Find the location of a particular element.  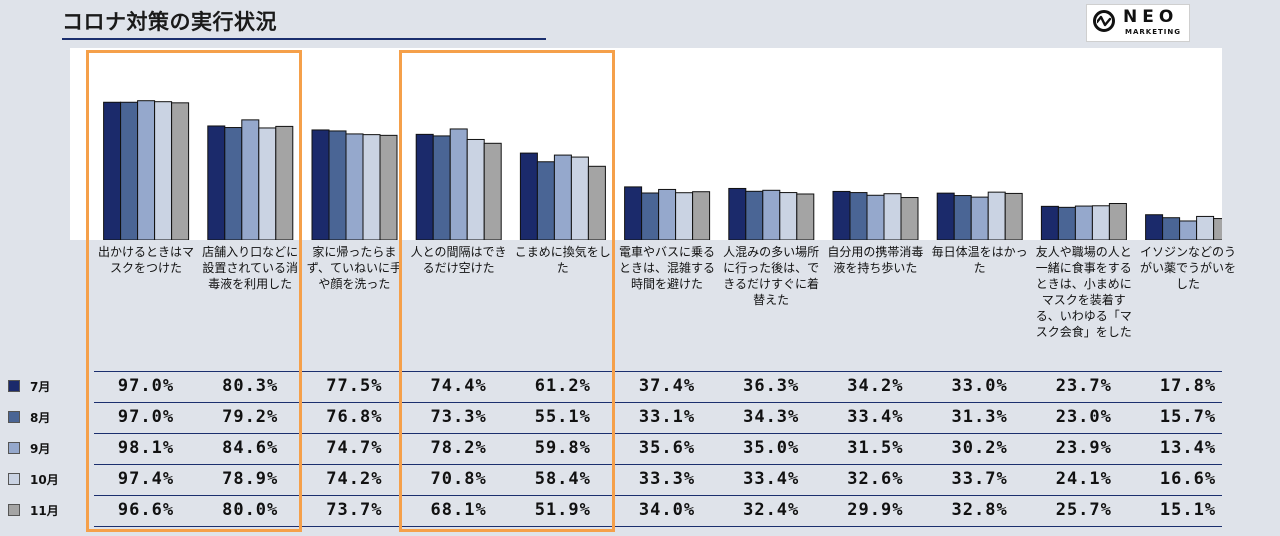

value-cell: 15.7% is located at coordinates (1188, 417).